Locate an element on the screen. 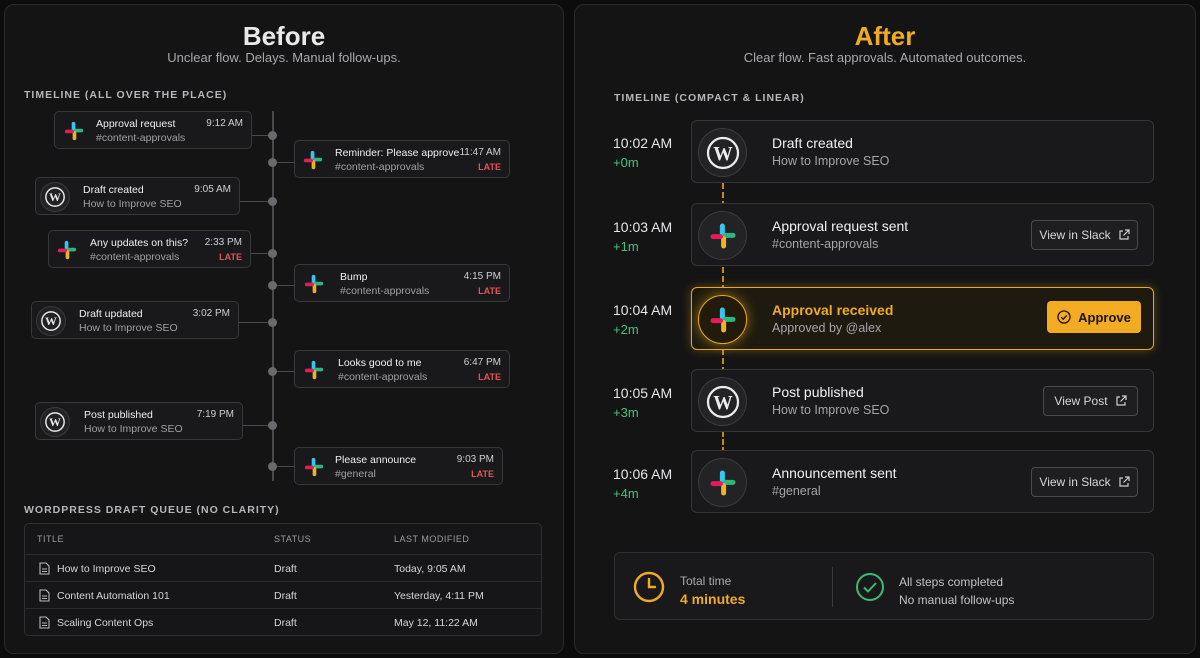 The image size is (1200, 658). divider is located at coordinates (832, 587).